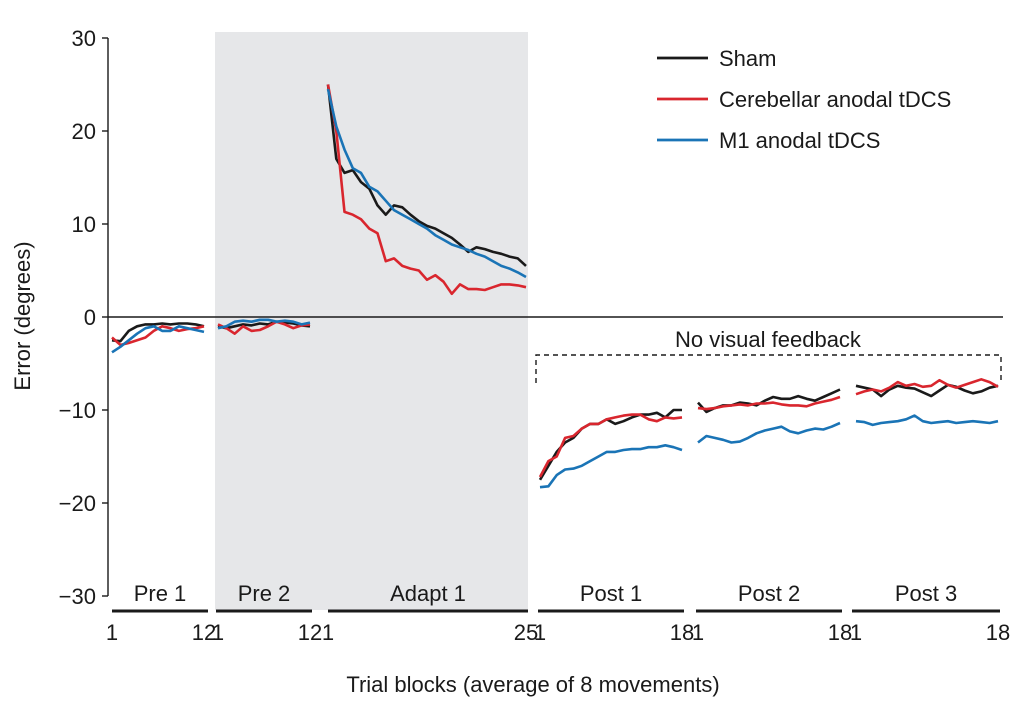 The width and height of the screenshot is (1032, 716). Describe the element at coordinates (84, 38) in the screenshot. I see `y-tick-label: 30` at that location.